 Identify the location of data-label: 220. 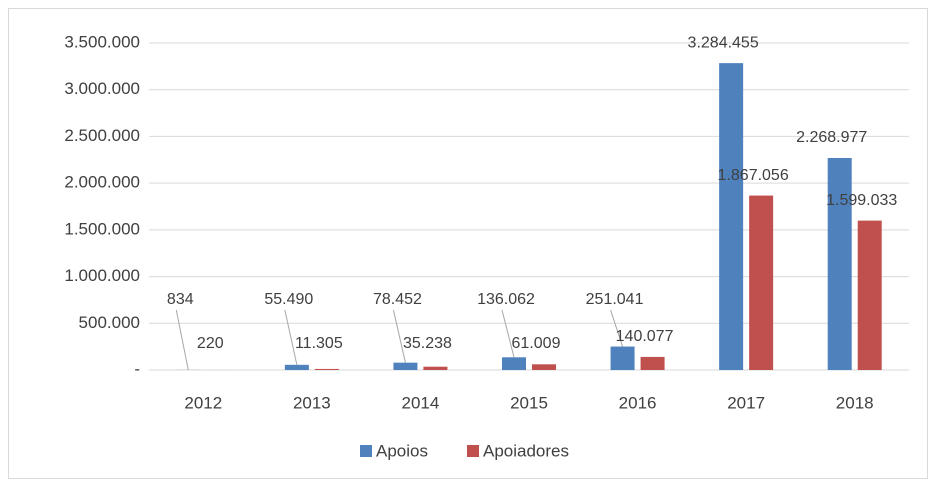
(210, 343).